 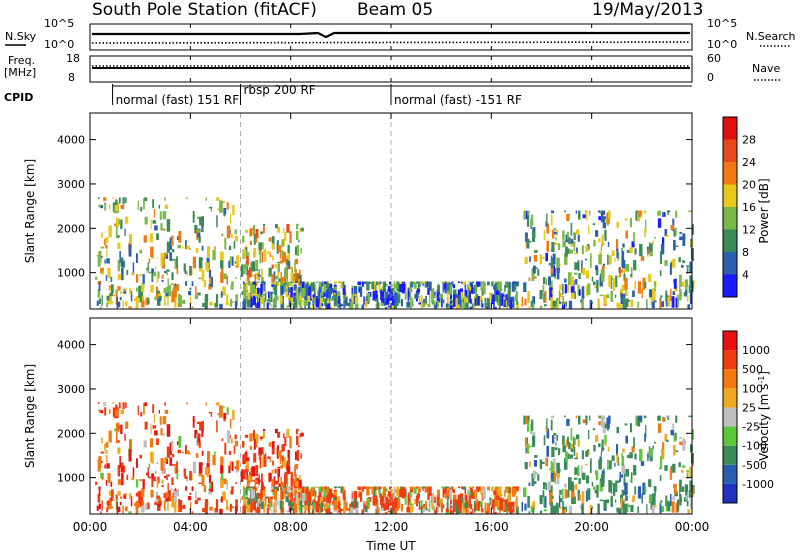 I want to click on nsearch-tick-top: 10^5, so click(x=722, y=23).